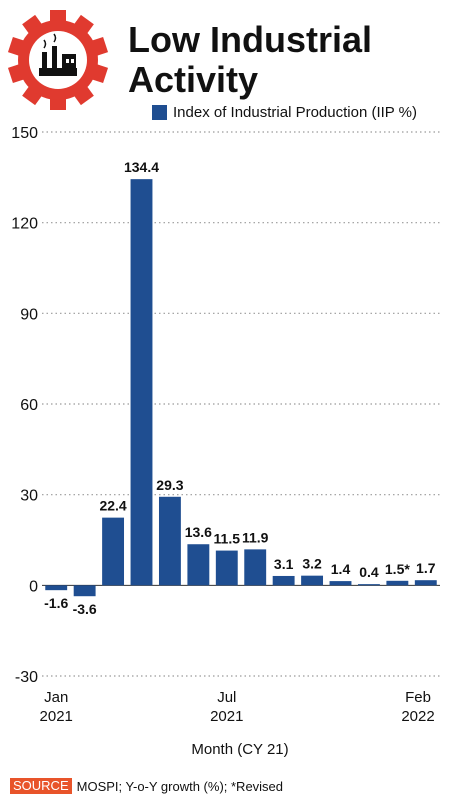  What do you see at coordinates (85, 609) in the screenshot?
I see `data-label: -3.6` at bounding box center [85, 609].